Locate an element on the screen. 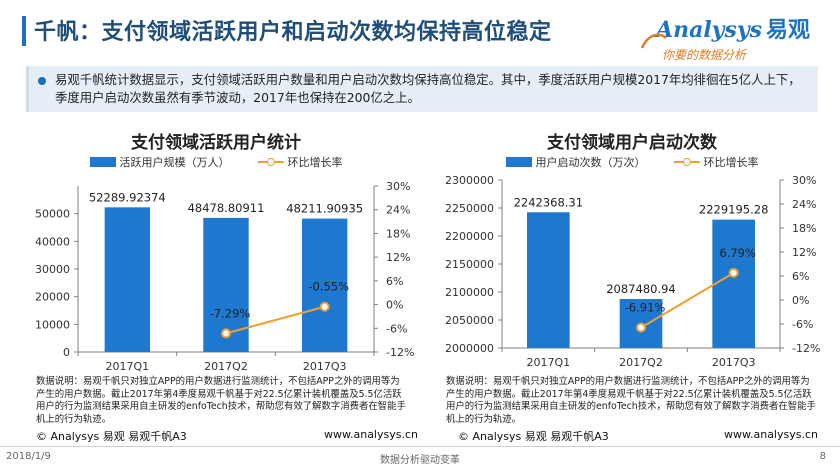 This screenshot has width=840, height=472. bar-value-label: 48211.90935 is located at coordinates (324, 209).